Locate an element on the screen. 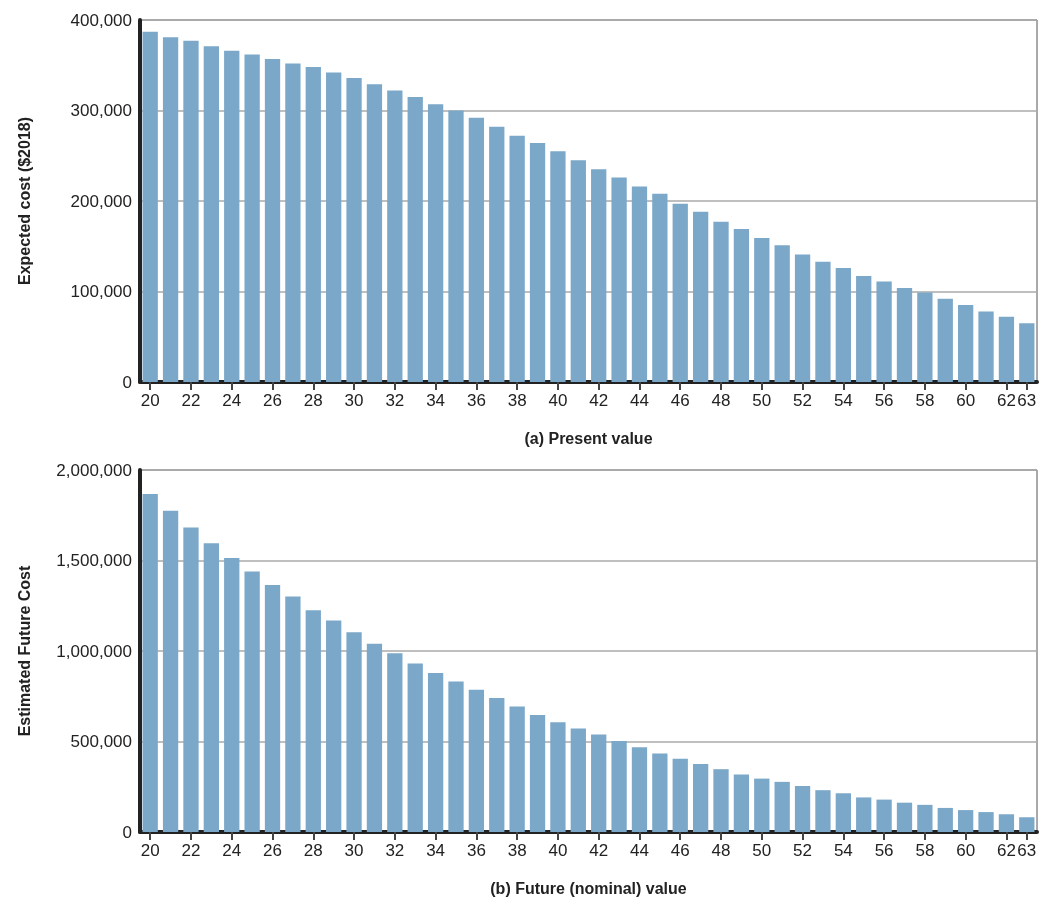 The height and width of the screenshot is (917, 1051). x-tick-label: 20 is located at coordinates (150, 400).